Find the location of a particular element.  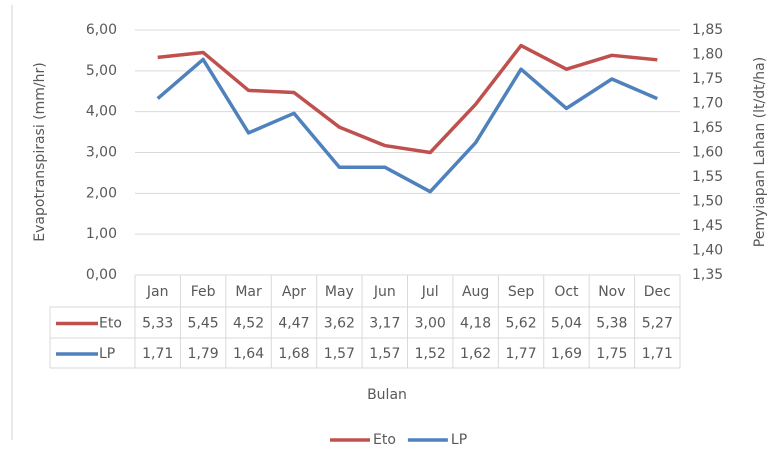

table-value: 1,69 is located at coordinates (566, 354).